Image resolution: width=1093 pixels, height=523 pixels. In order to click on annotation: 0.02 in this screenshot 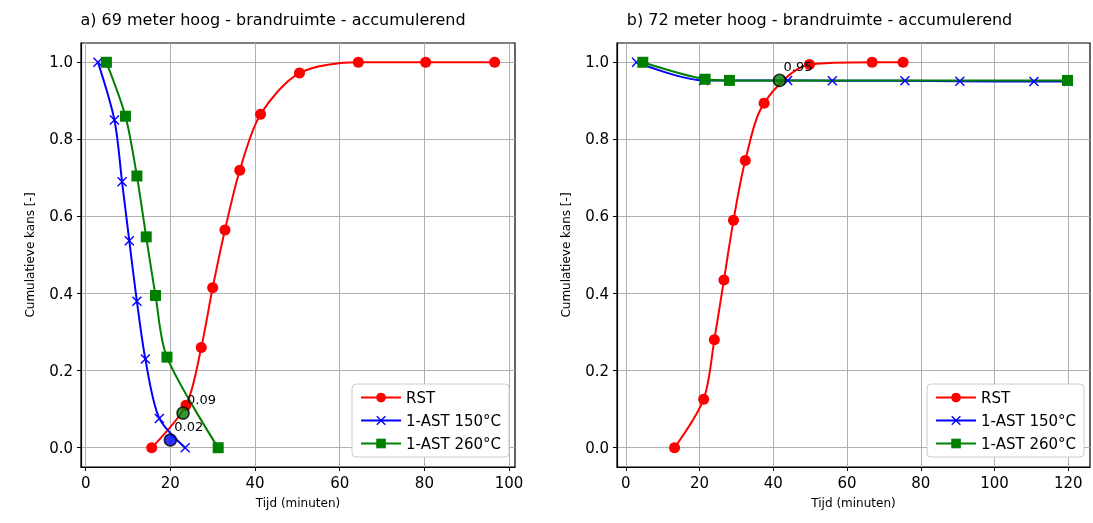, I will do `click(189, 427)`.